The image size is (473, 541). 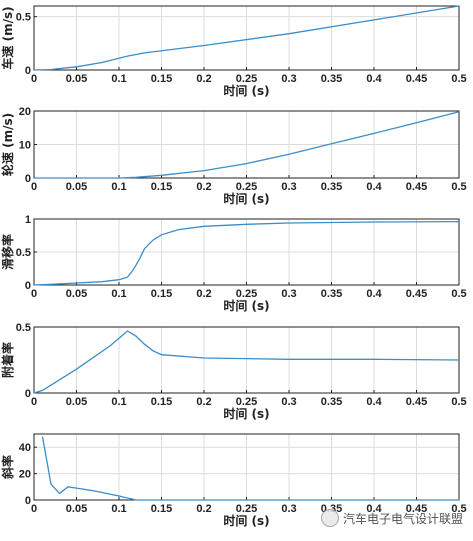 I want to click on y-axis-label: 斜率, so click(x=7, y=467).